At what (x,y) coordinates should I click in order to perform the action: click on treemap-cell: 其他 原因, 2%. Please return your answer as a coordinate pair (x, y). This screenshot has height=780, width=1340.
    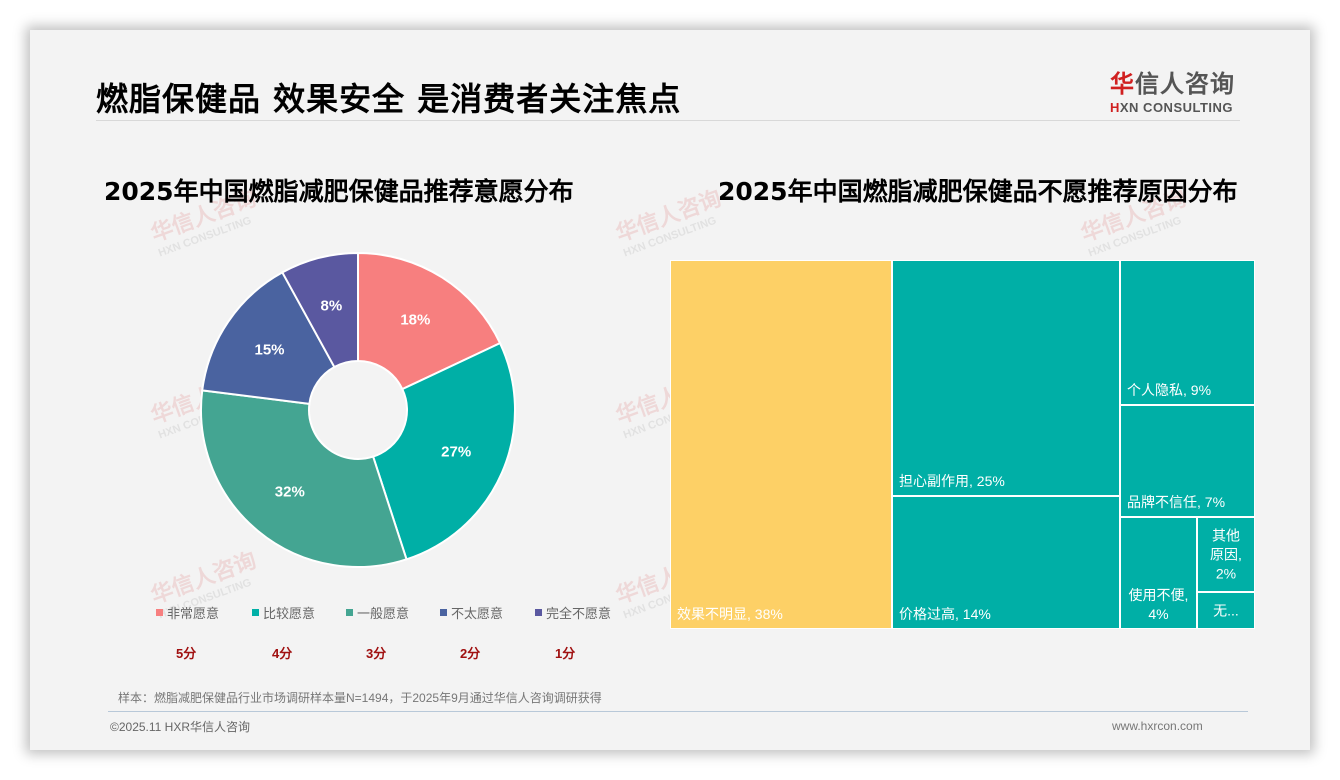
    Looking at the image, I should click on (1226, 554).